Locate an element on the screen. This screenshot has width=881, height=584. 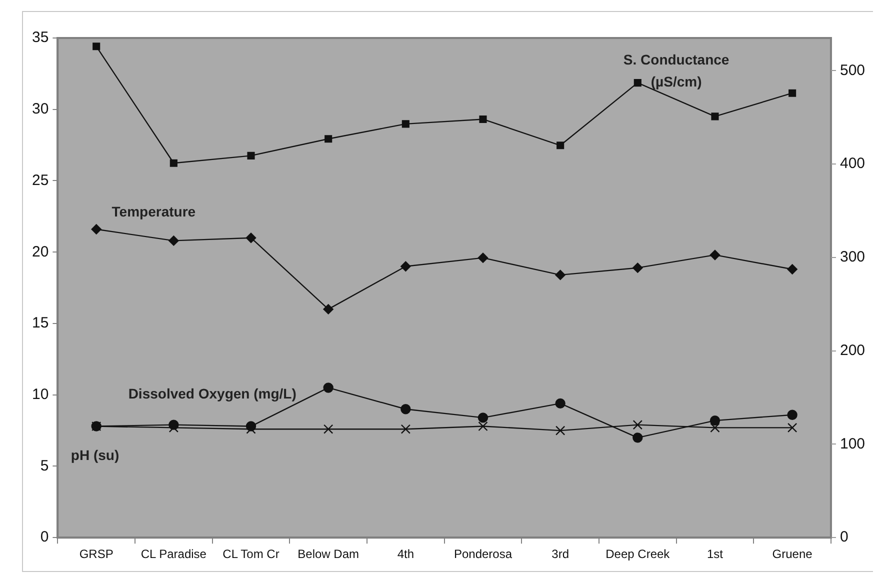
x-tick-label: CL Paradise is located at coordinates (173, 554).